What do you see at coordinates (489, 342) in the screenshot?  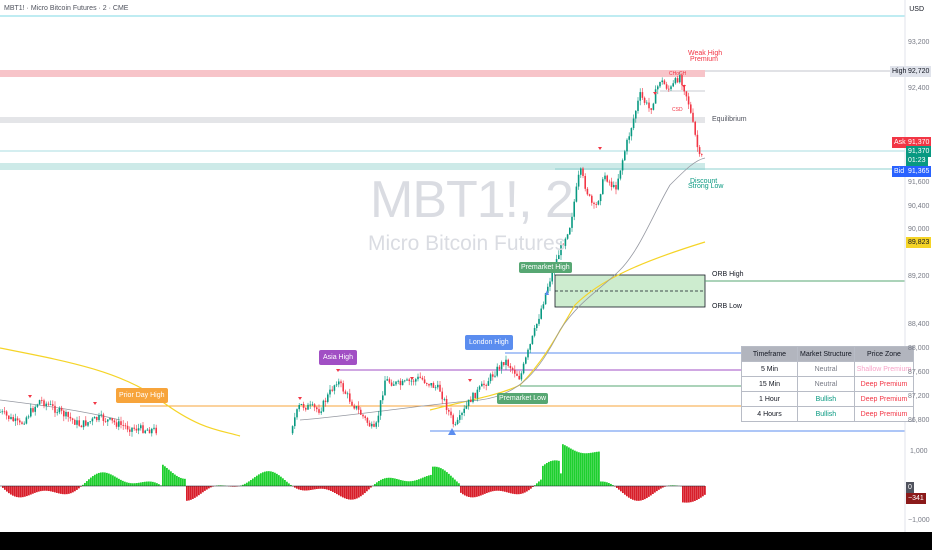 I see `london-high-tag: London High` at bounding box center [489, 342].